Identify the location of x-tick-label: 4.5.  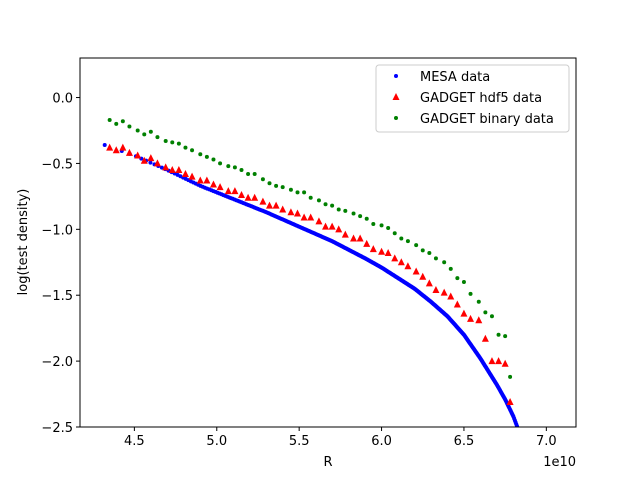
(134, 441).